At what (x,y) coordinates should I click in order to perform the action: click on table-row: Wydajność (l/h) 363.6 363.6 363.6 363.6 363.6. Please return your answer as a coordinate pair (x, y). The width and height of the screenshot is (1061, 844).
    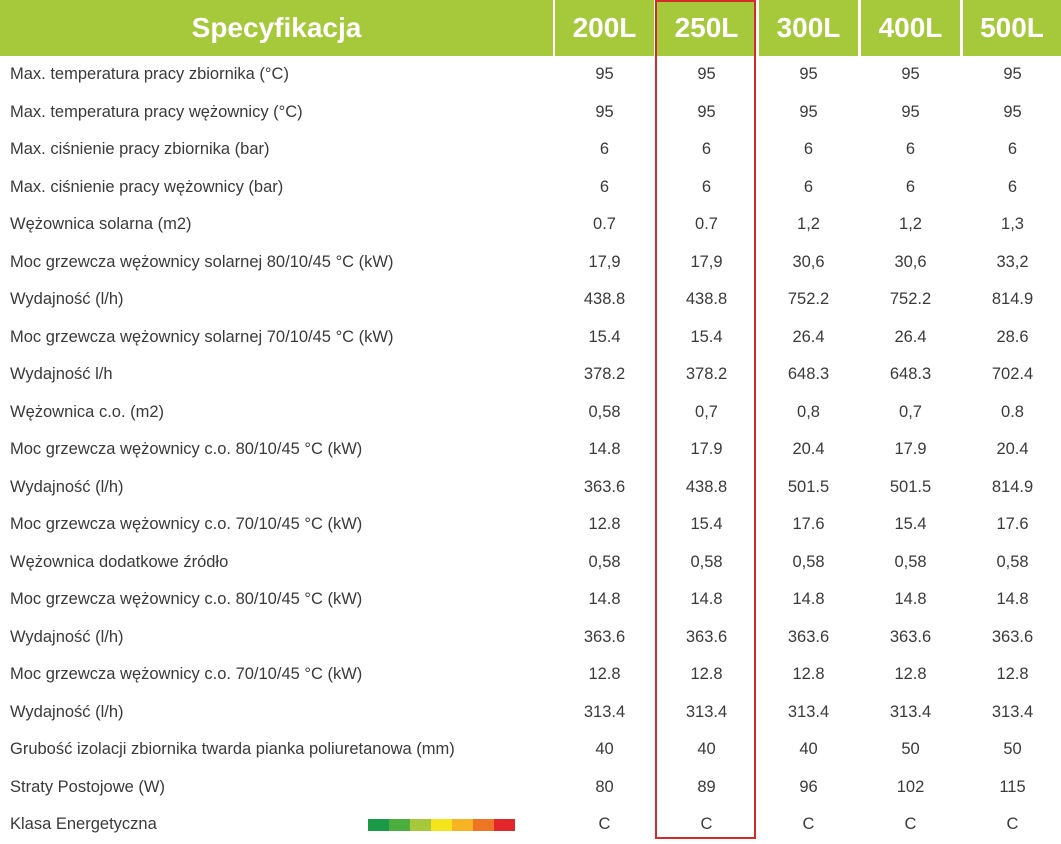
    Looking at the image, I should click on (530, 638).